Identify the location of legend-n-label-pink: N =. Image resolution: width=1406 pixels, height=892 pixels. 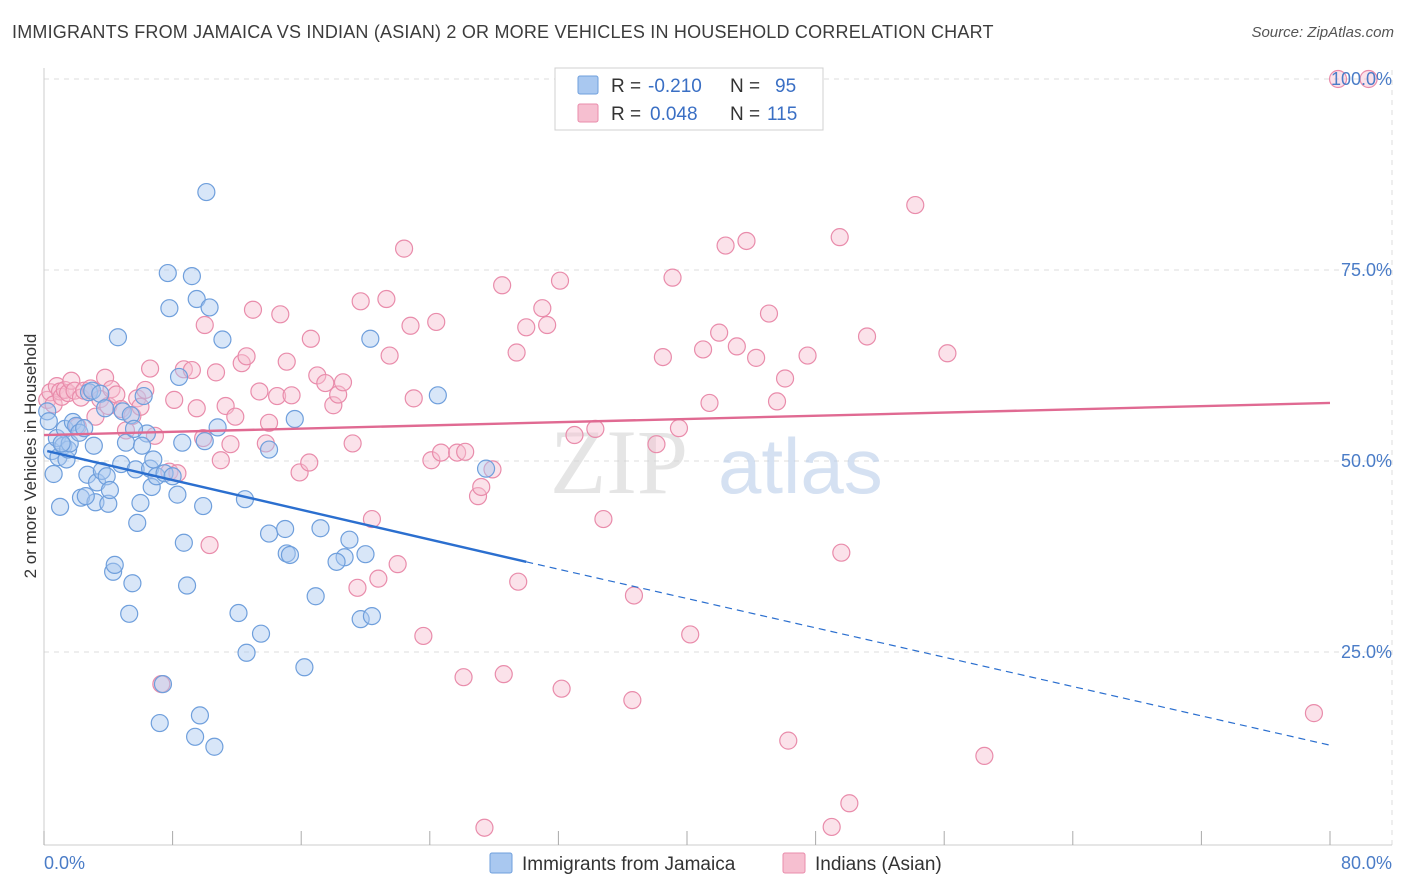
(745, 114).